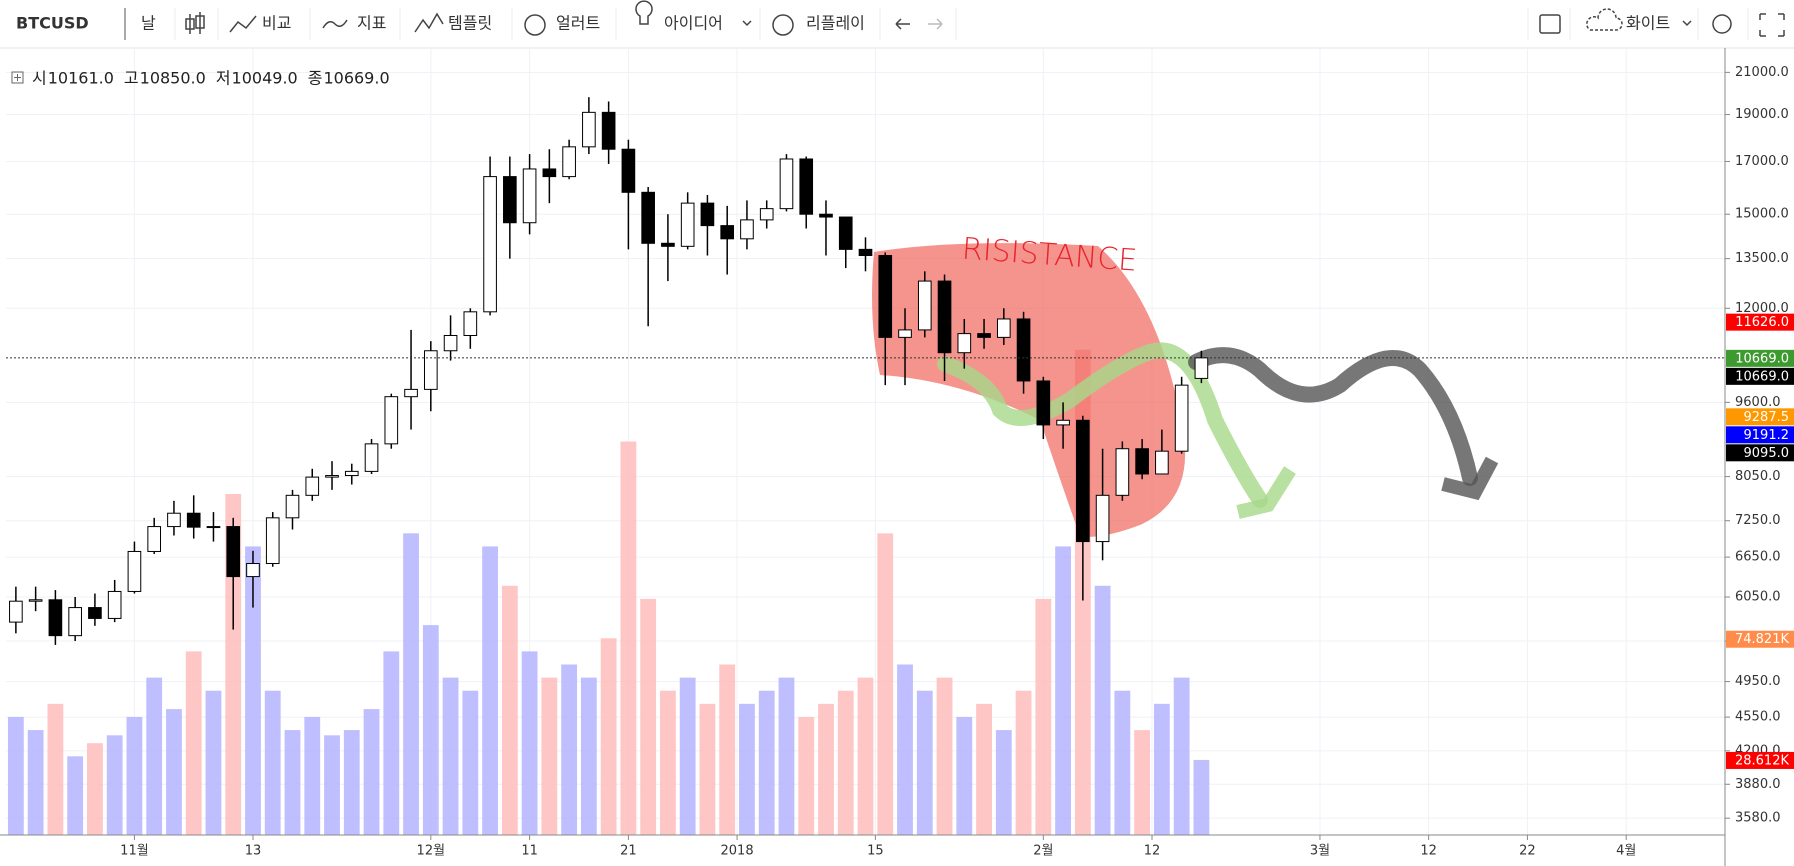 The height and width of the screenshot is (866, 1794). Describe the element at coordinates (39, 78) in the screenshot. I see `readout-label: 시` at that location.